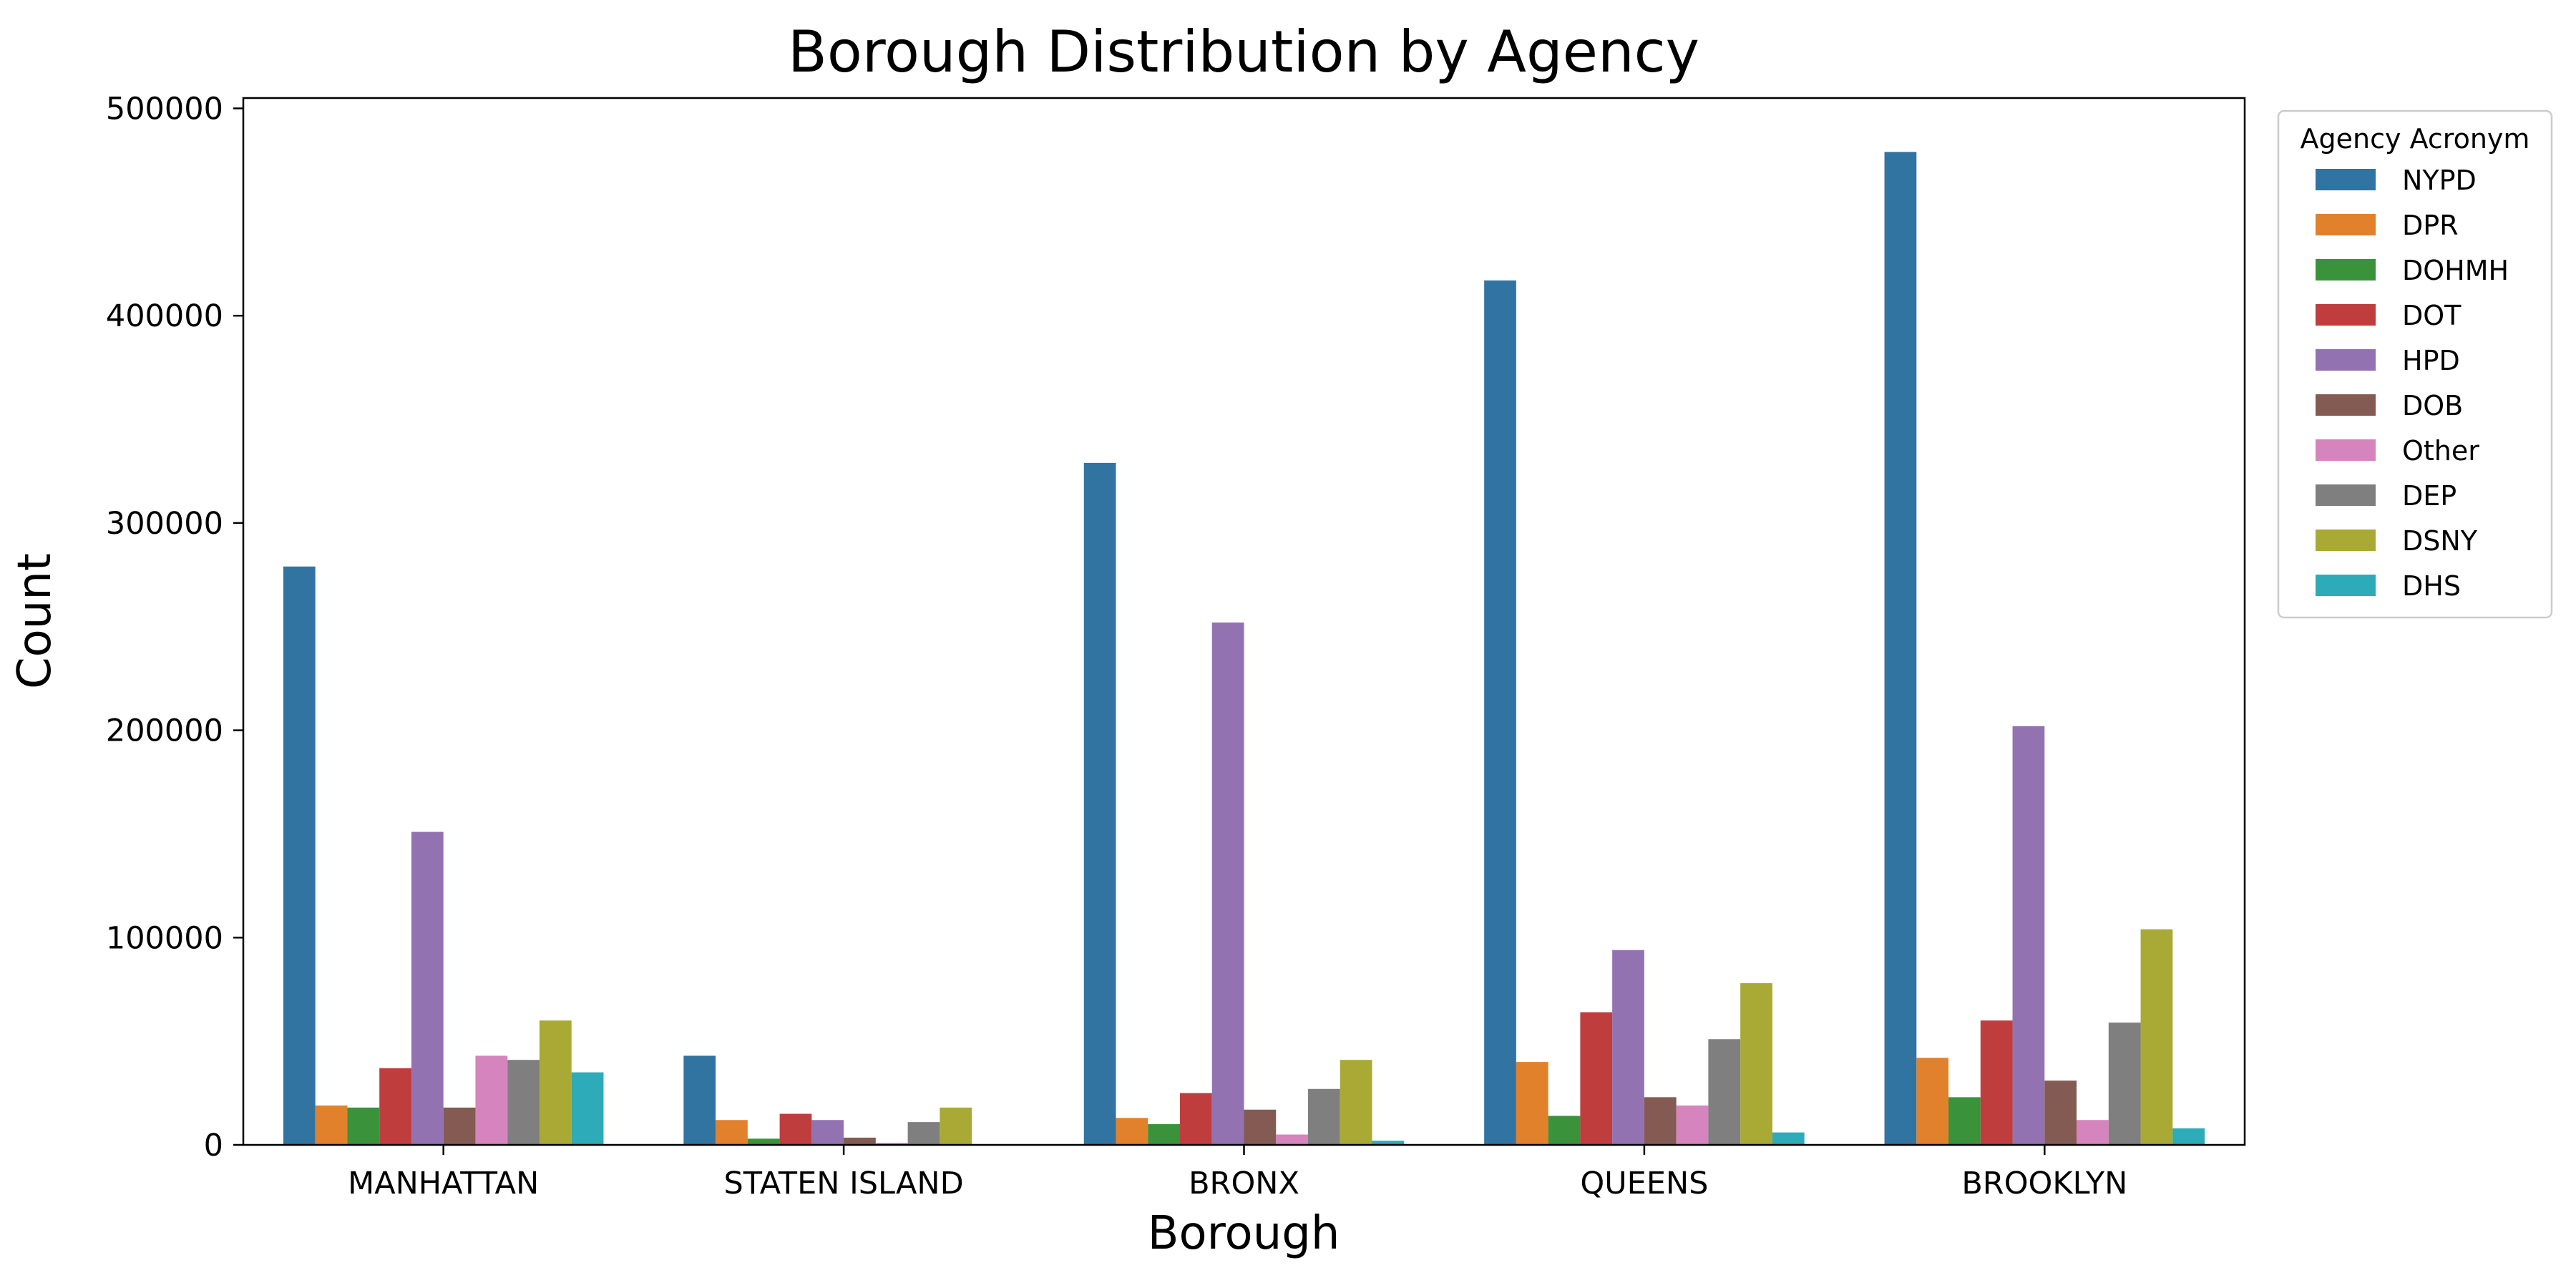 The image size is (2576, 1288). I want to click on bar-nypd-staten-island, so click(699, 1100).